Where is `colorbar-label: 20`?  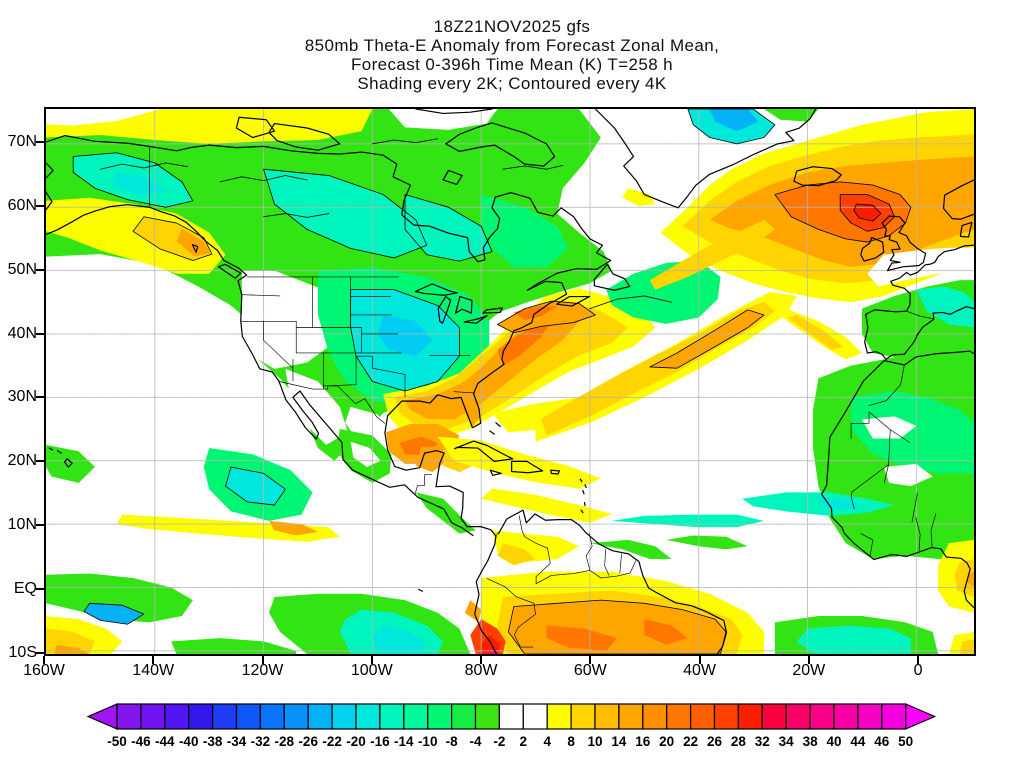 colorbar-label: 20 is located at coordinates (666, 741).